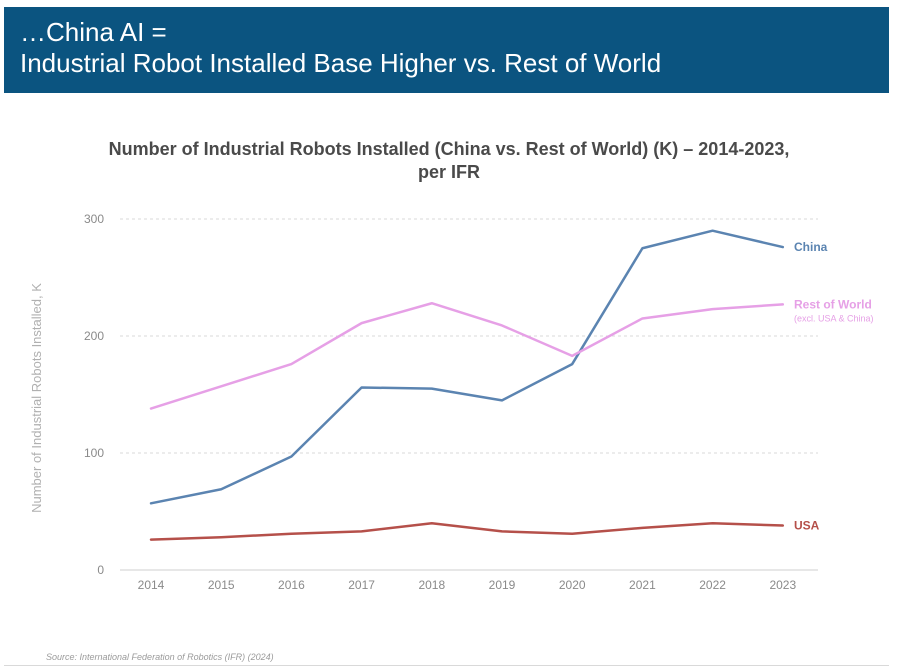  I want to click on x-tick-label: 2014, so click(151, 585).